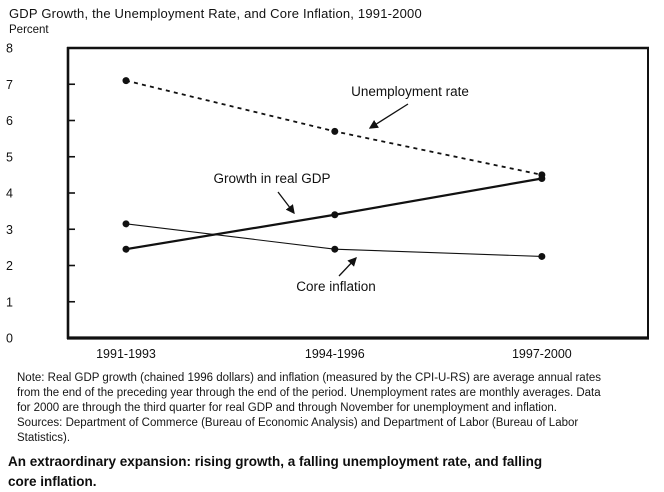  I want to click on y-axis-tick-label: 3, so click(9, 230).